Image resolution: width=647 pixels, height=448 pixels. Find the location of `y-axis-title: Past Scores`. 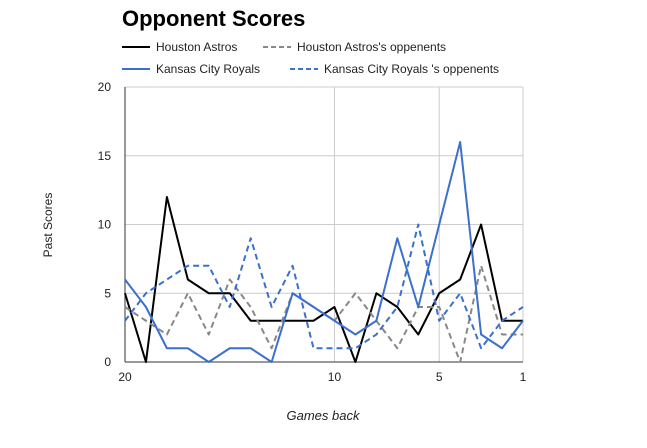

y-axis-title: Past Scores is located at coordinates (48, 225).